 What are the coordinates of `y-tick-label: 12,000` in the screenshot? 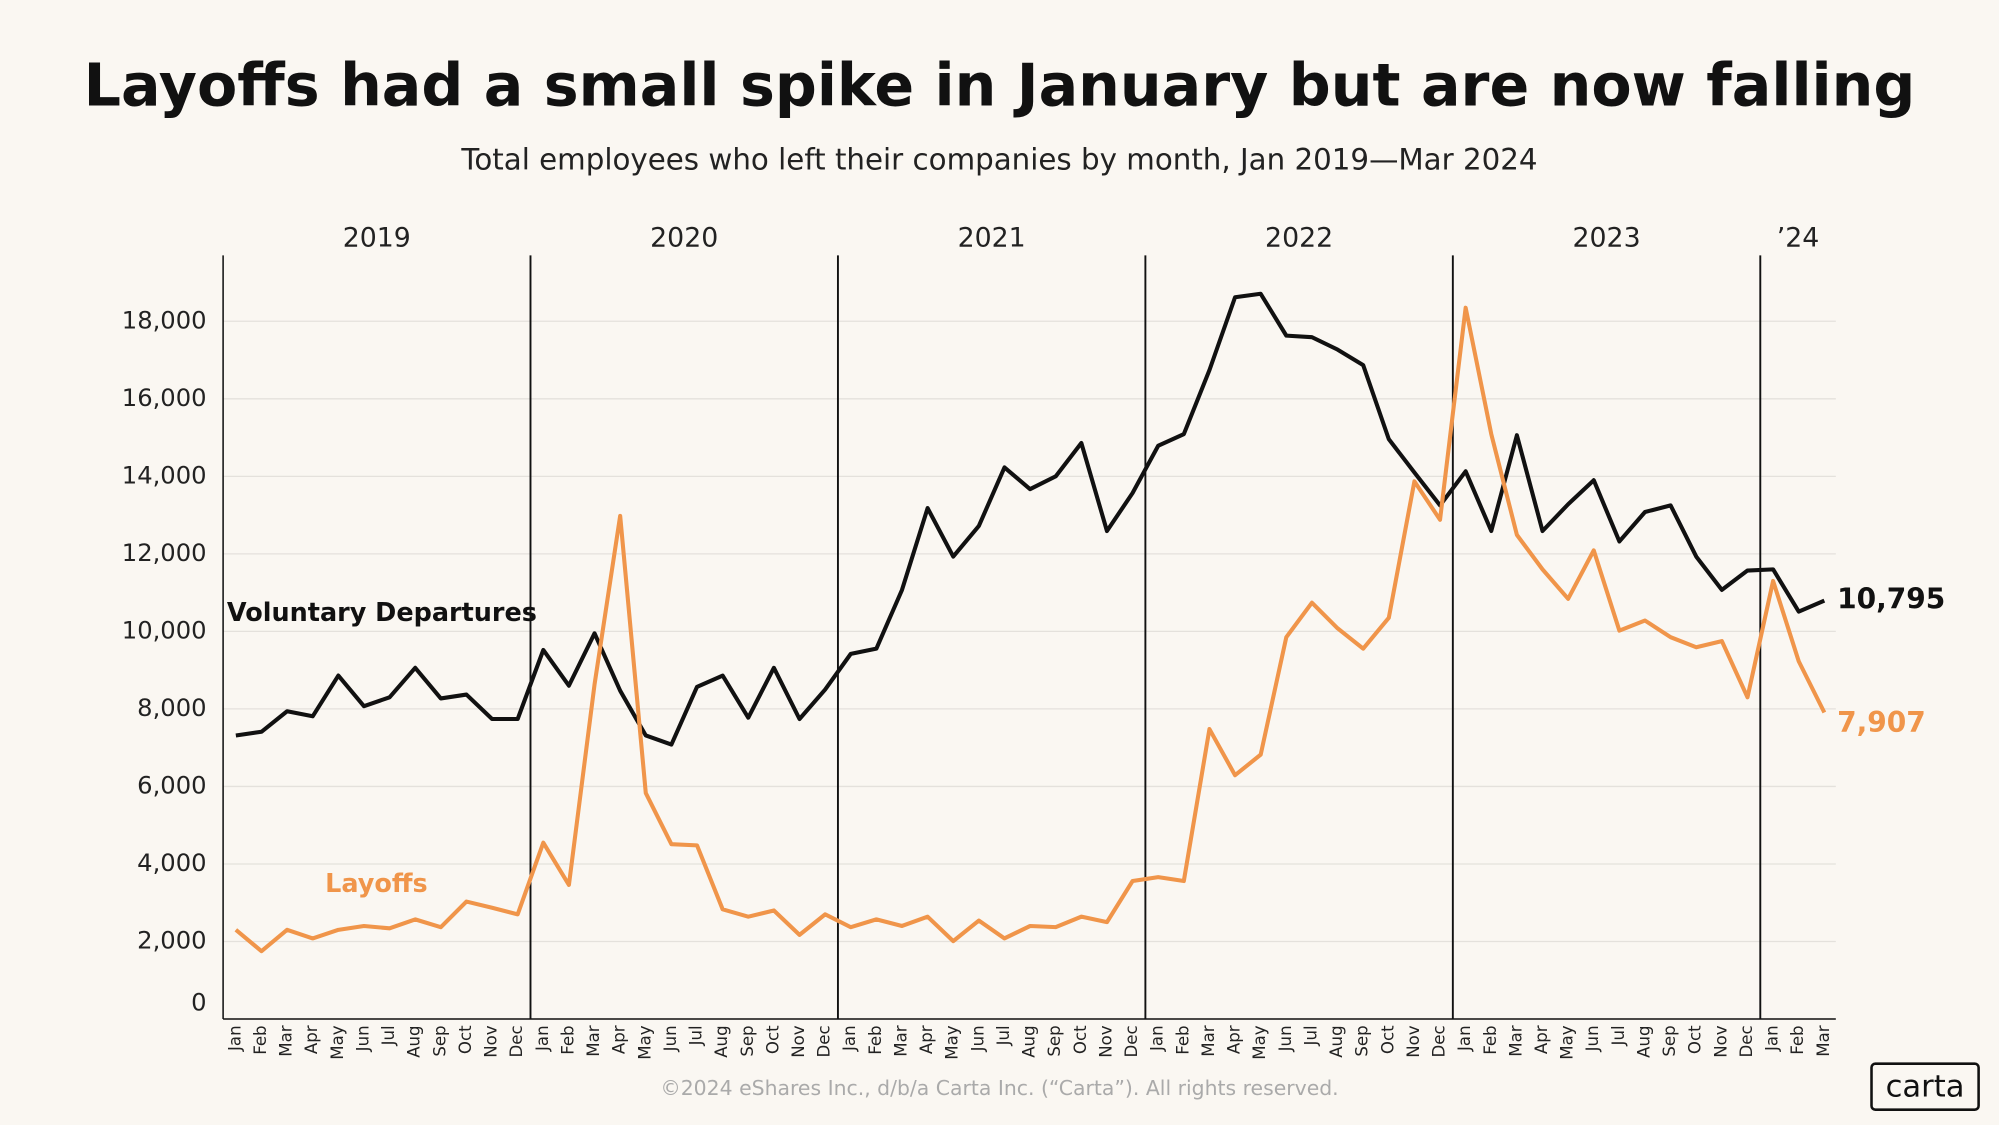 It's located at (164, 552).